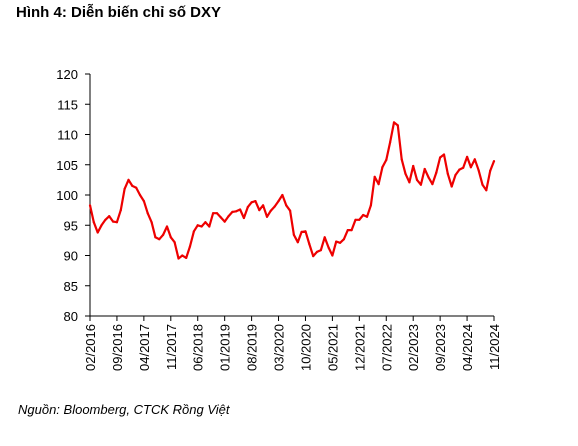  I want to click on x-tick-label: 08/2019, so click(252, 347).